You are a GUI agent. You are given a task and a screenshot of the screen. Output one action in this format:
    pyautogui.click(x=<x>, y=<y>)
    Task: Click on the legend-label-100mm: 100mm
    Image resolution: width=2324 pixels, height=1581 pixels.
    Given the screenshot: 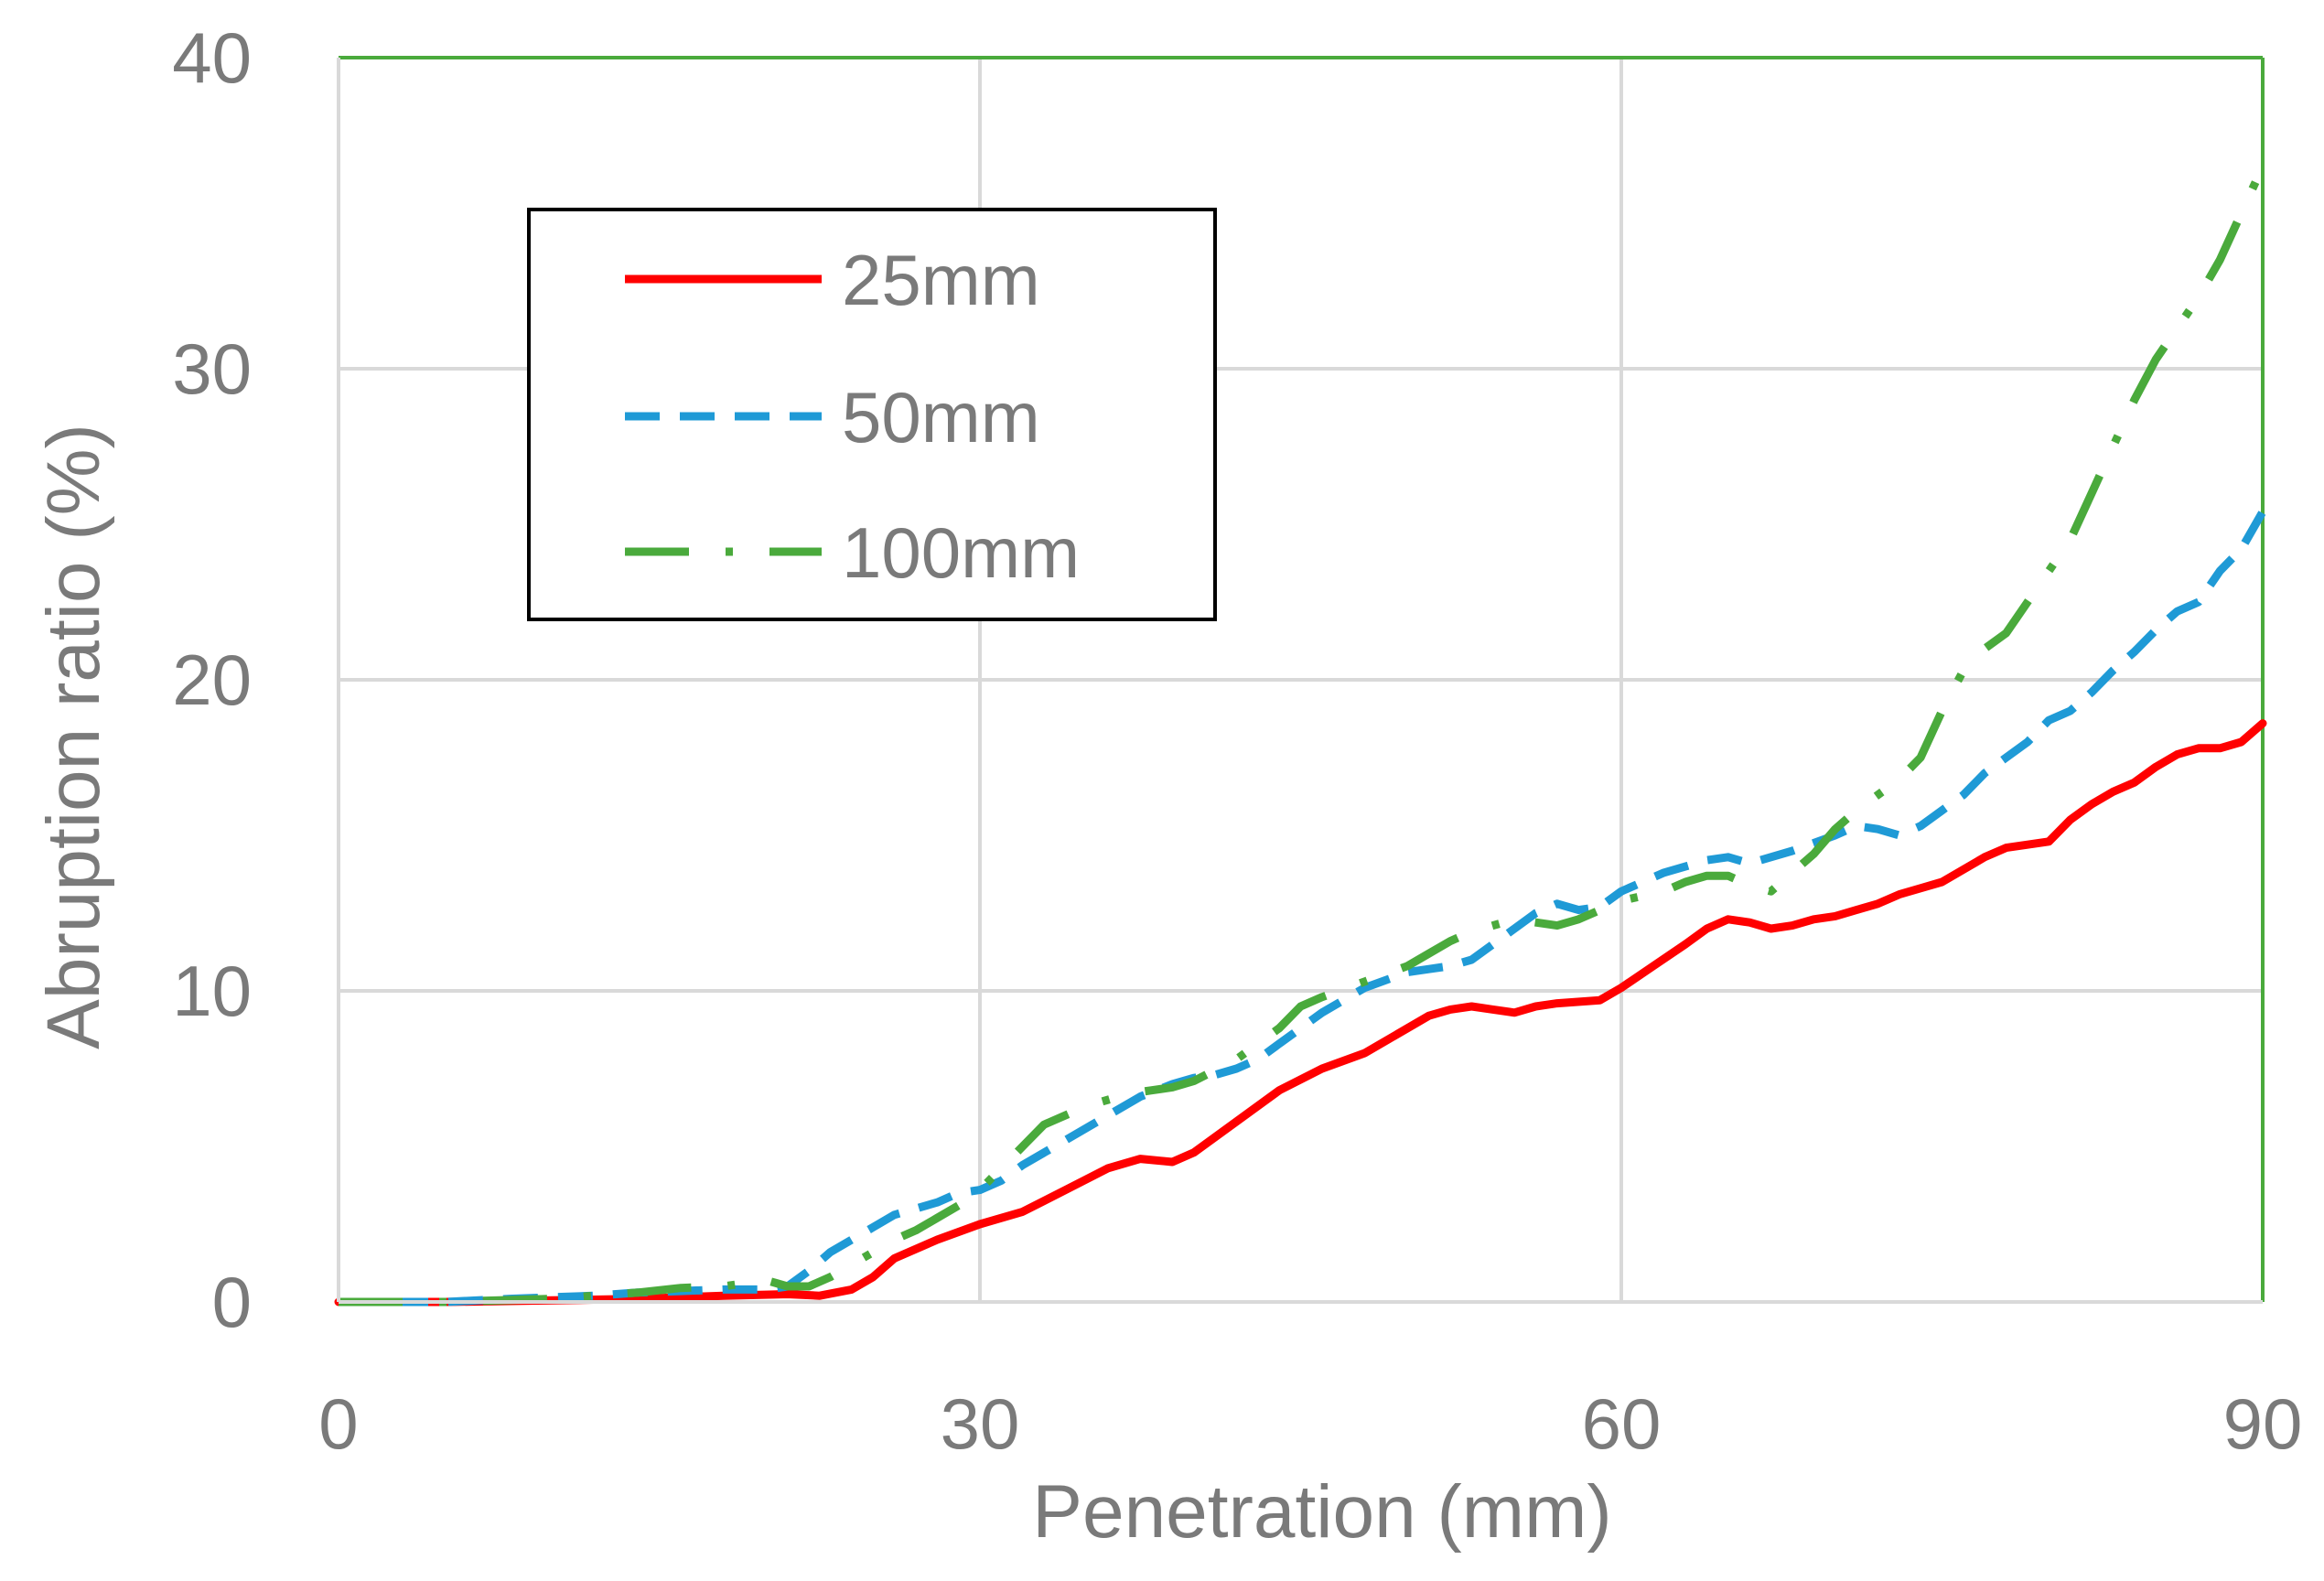 What is the action you would take?
    pyautogui.click(x=961, y=552)
    